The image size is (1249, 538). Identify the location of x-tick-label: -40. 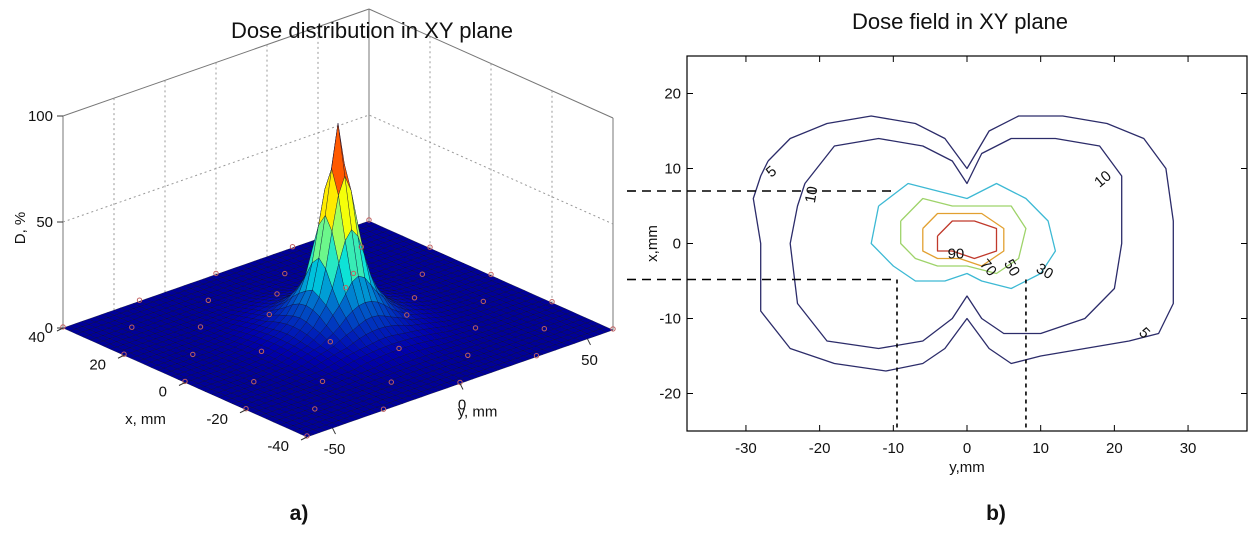
(278, 446).